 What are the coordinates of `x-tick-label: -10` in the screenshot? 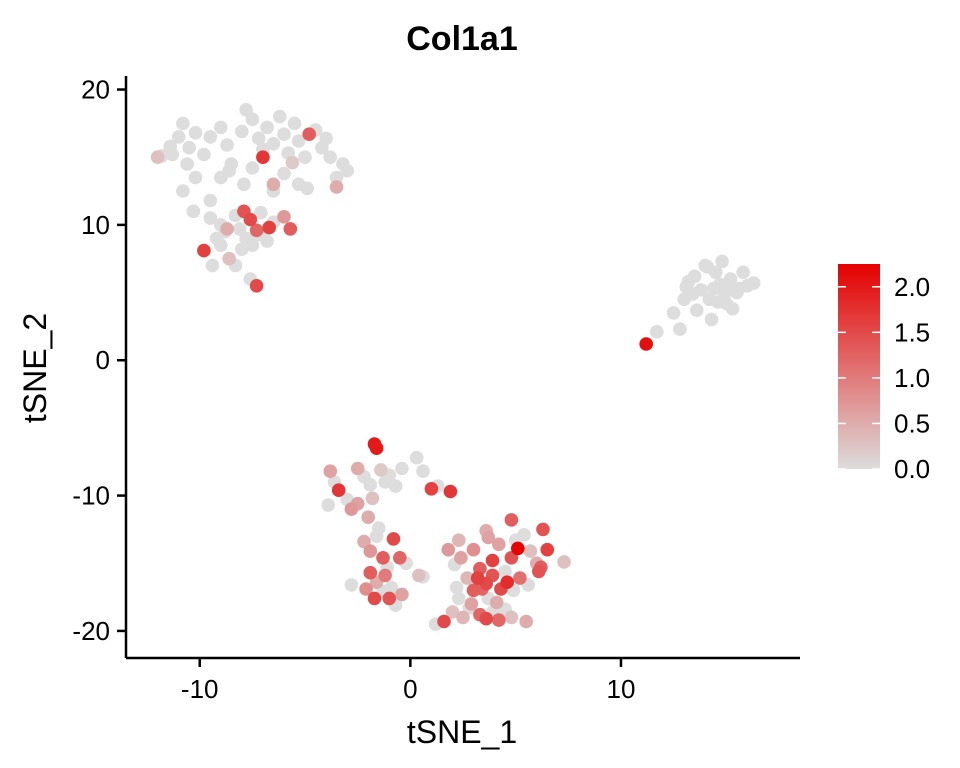 It's located at (200, 689).